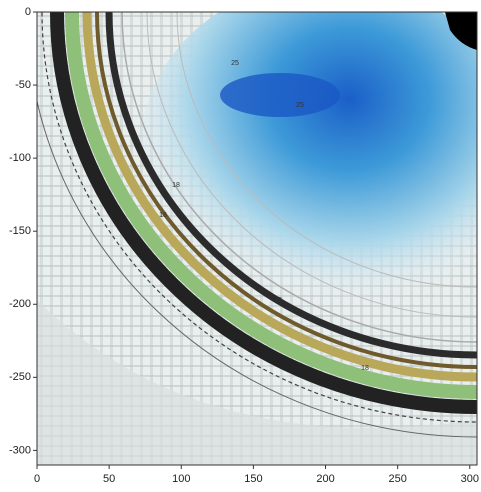 This screenshot has width=481, height=492. Describe the element at coordinates (470, 479) in the screenshot. I see `x-tick-label: 300` at that location.